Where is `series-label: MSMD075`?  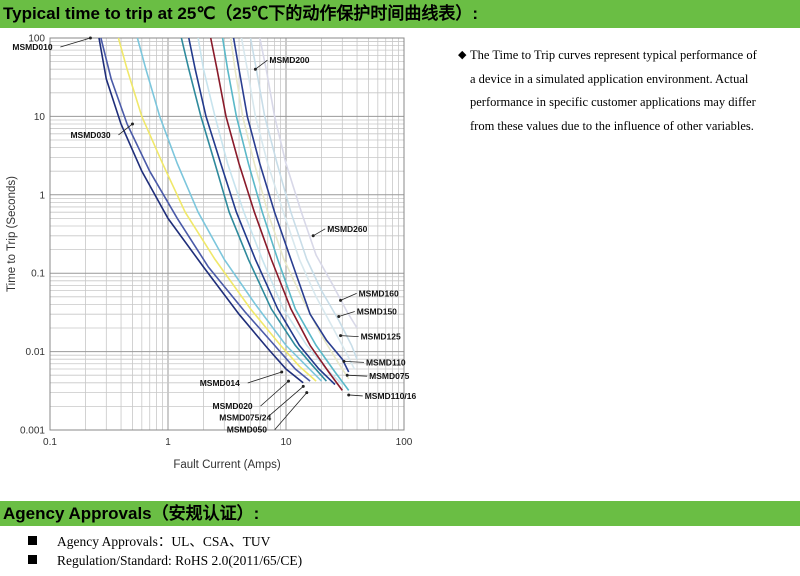
series-label: MSMD075 is located at coordinates (389, 376).